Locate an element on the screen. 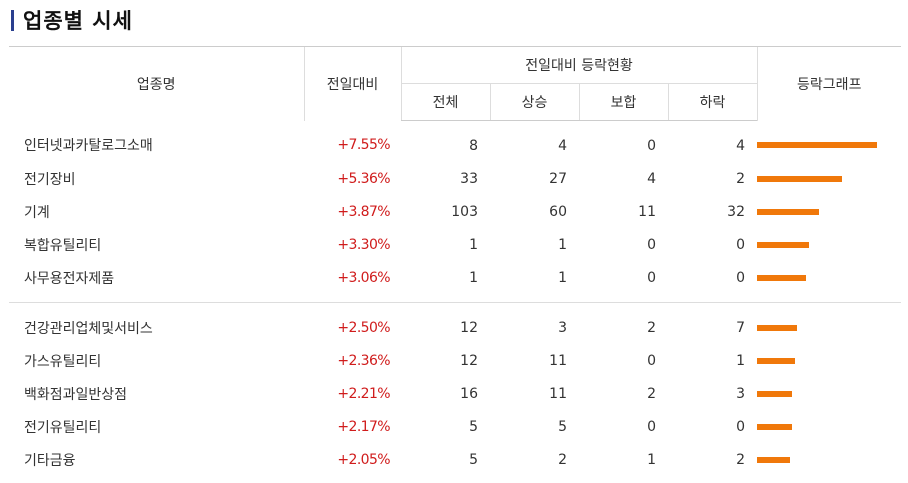 The image size is (908, 483). down-count: 1 is located at coordinates (740, 360).